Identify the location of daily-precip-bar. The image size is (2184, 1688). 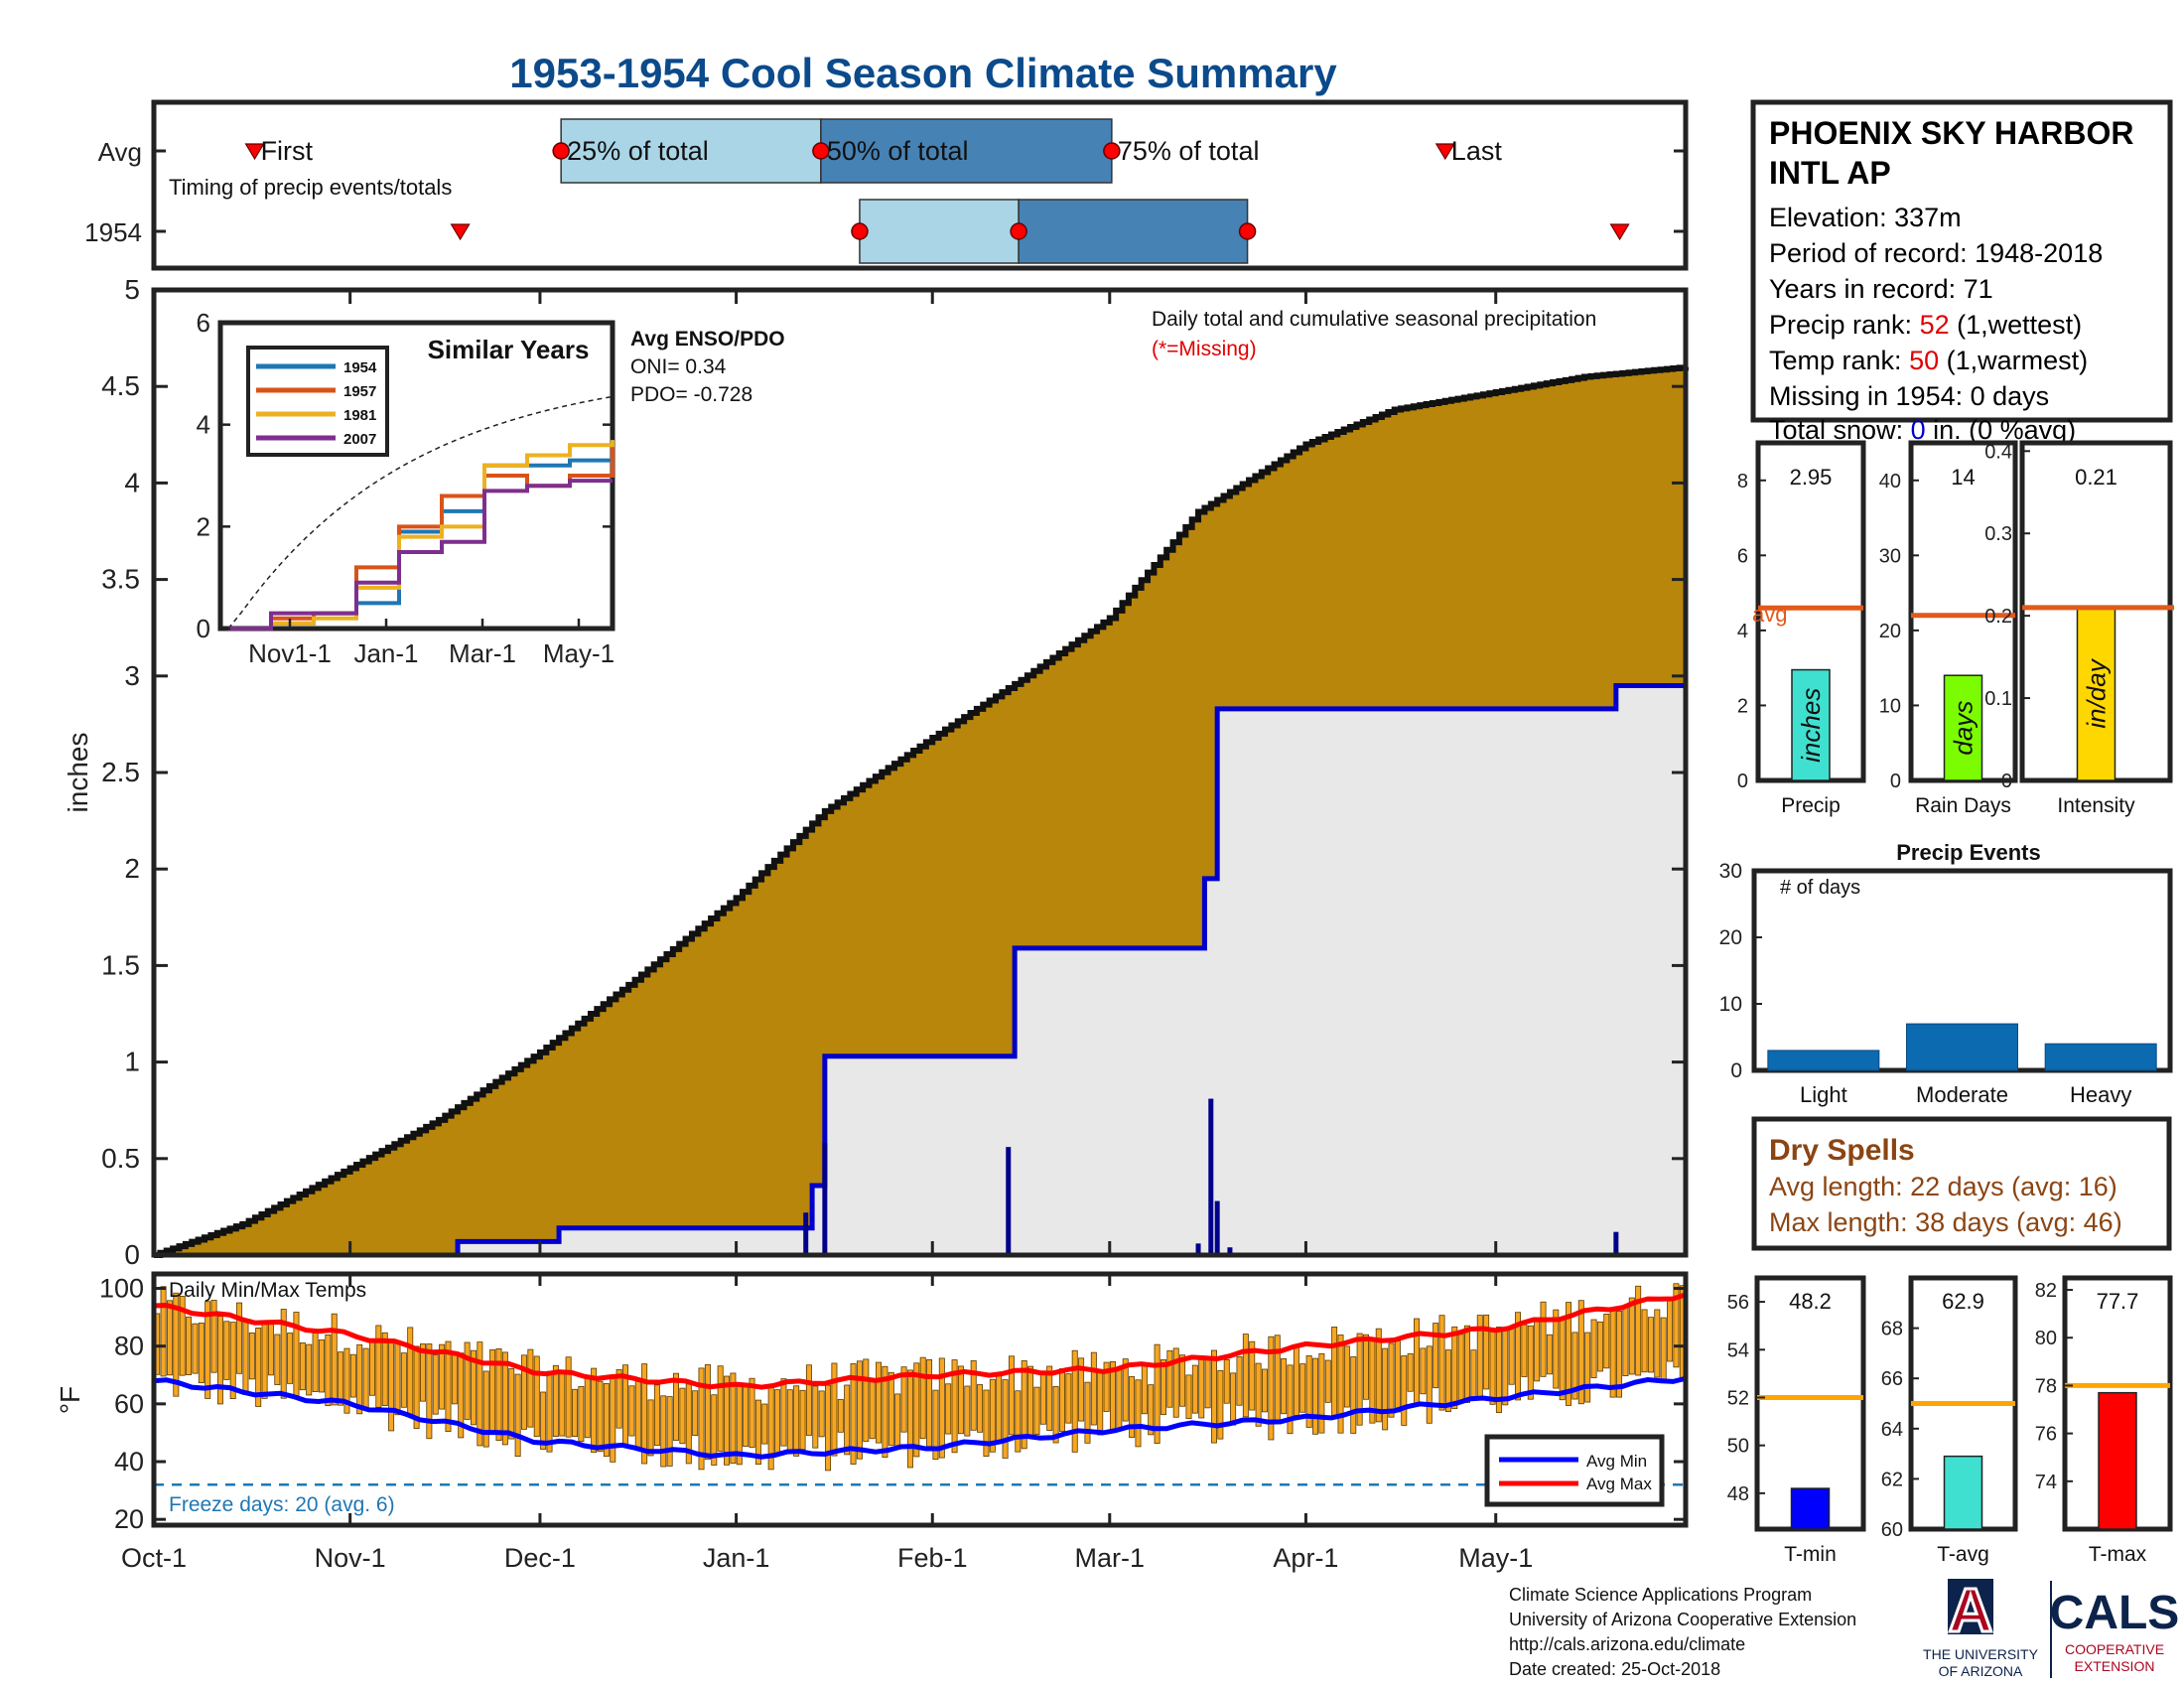
(825, 1199).